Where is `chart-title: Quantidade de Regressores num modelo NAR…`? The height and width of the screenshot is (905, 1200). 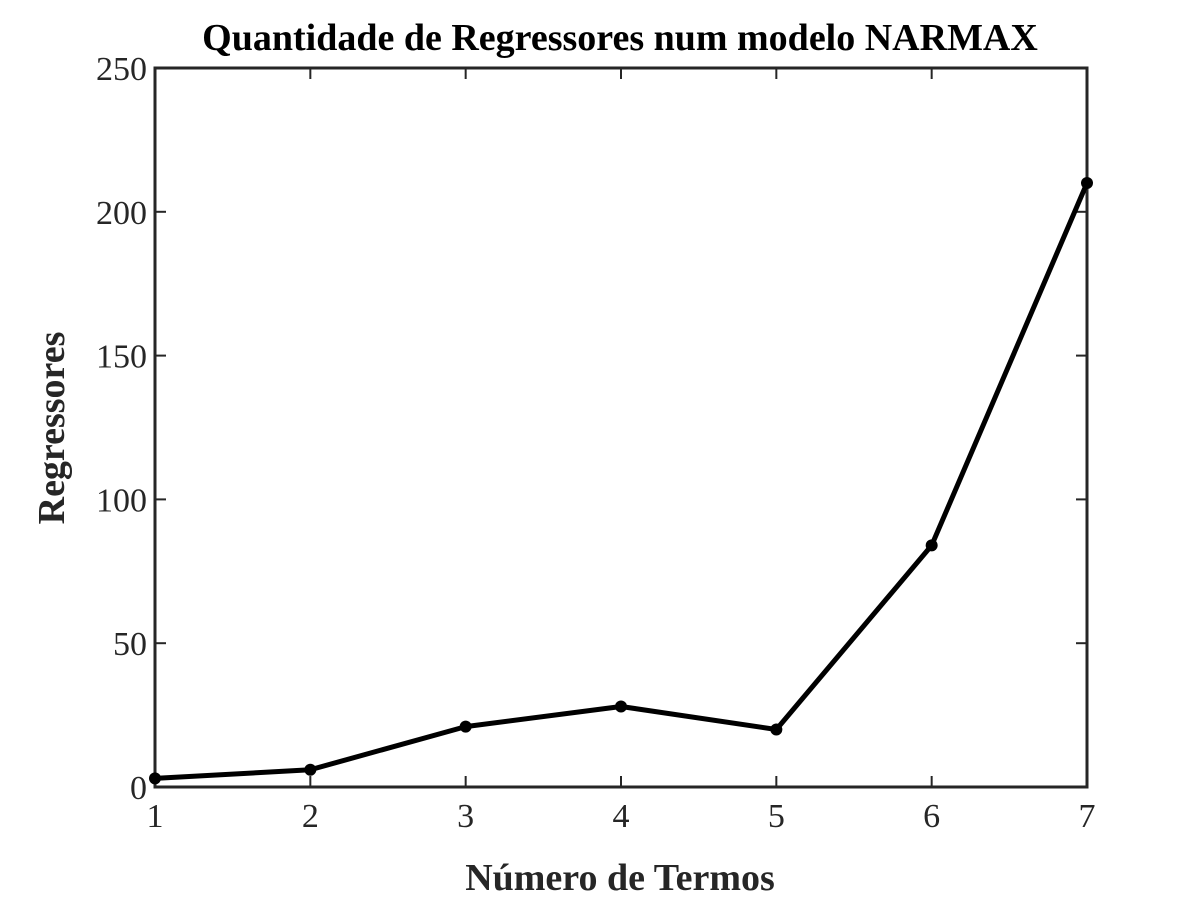 chart-title: Quantidade de Regressores num modelo NAR… is located at coordinates (620, 38).